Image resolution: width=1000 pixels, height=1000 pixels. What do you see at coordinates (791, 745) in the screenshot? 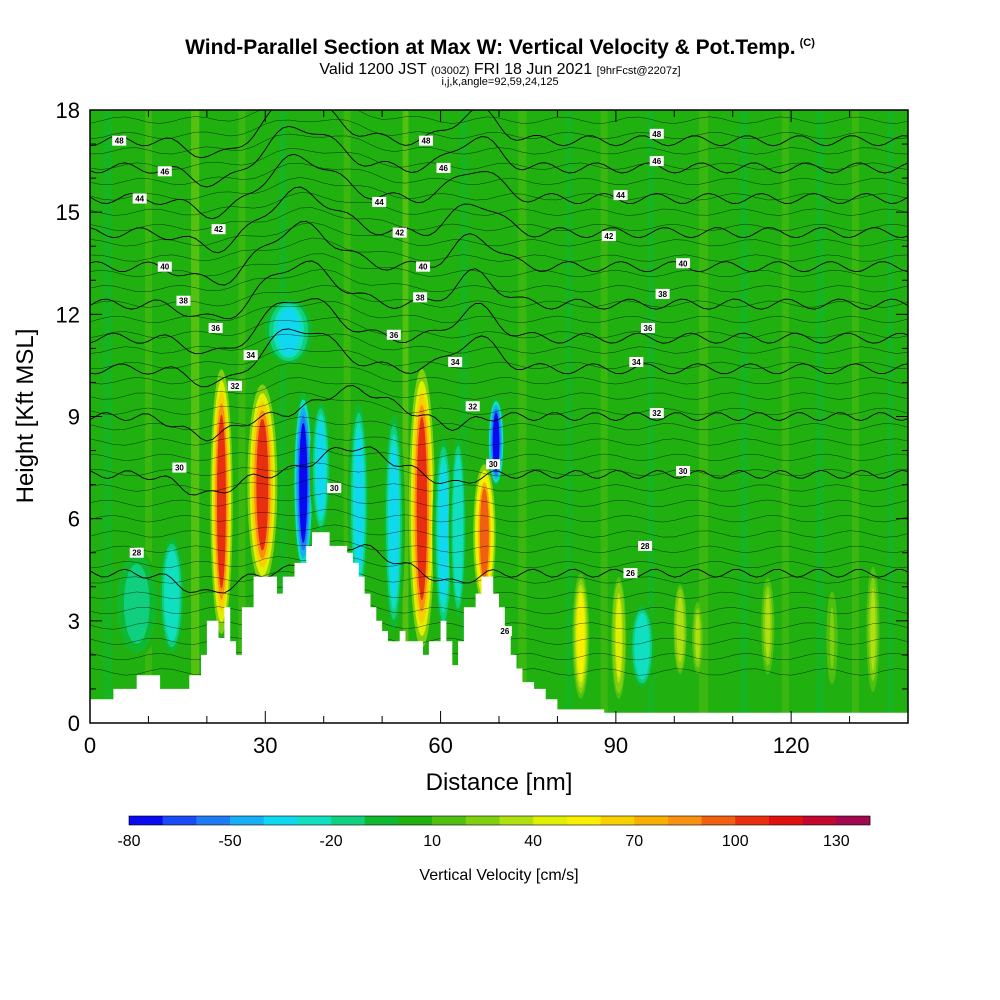
I see `x-tick-label: 120` at bounding box center [791, 745].